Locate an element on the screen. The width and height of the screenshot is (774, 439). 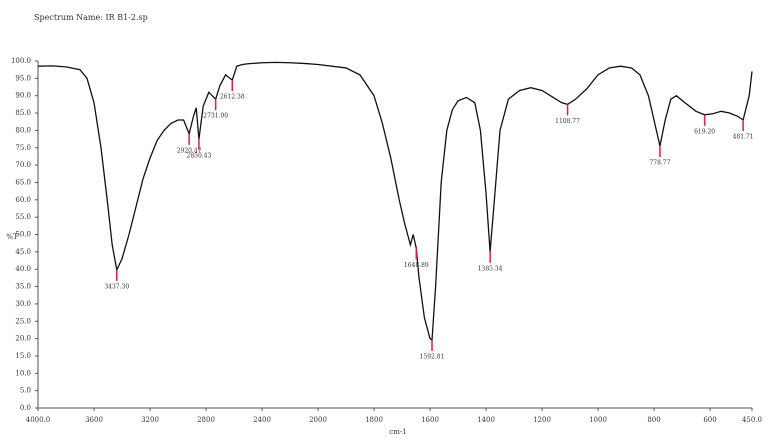
x-tick-label: 1200 is located at coordinates (542, 420).